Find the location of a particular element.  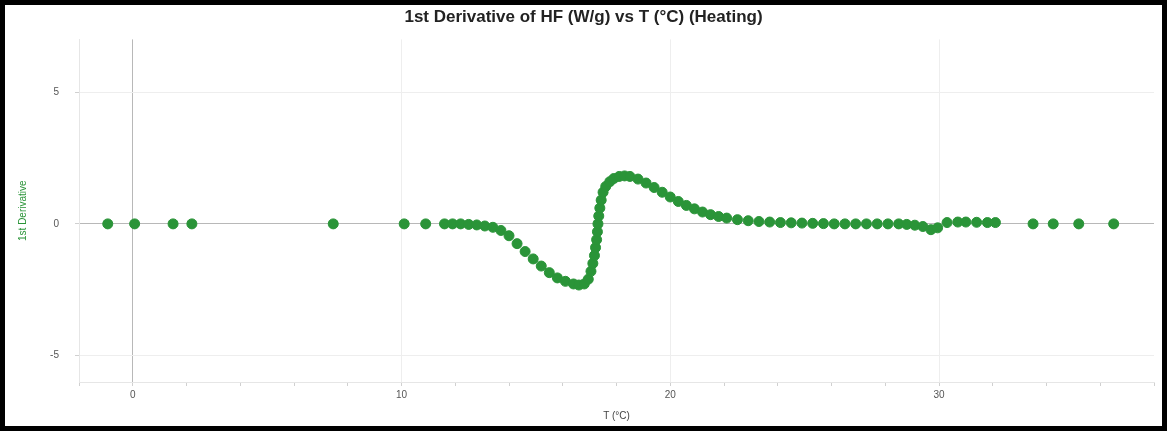

x-axis-title: T (°C) is located at coordinates (616, 415).